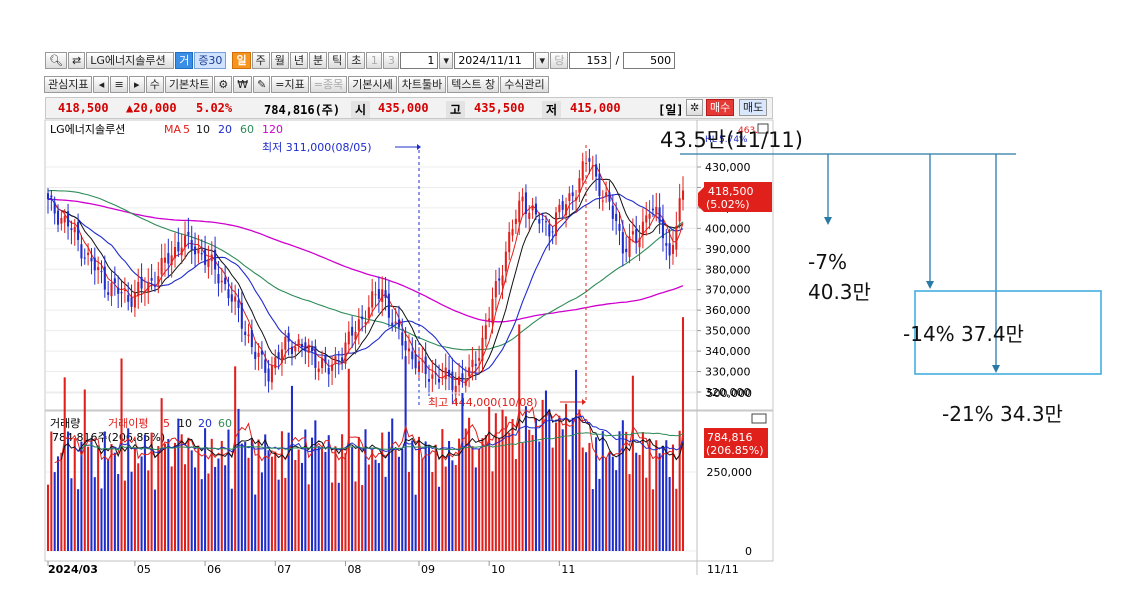  Describe the element at coordinates (753, 107) in the screenshot. I see `sell-button: 매도` at that location.